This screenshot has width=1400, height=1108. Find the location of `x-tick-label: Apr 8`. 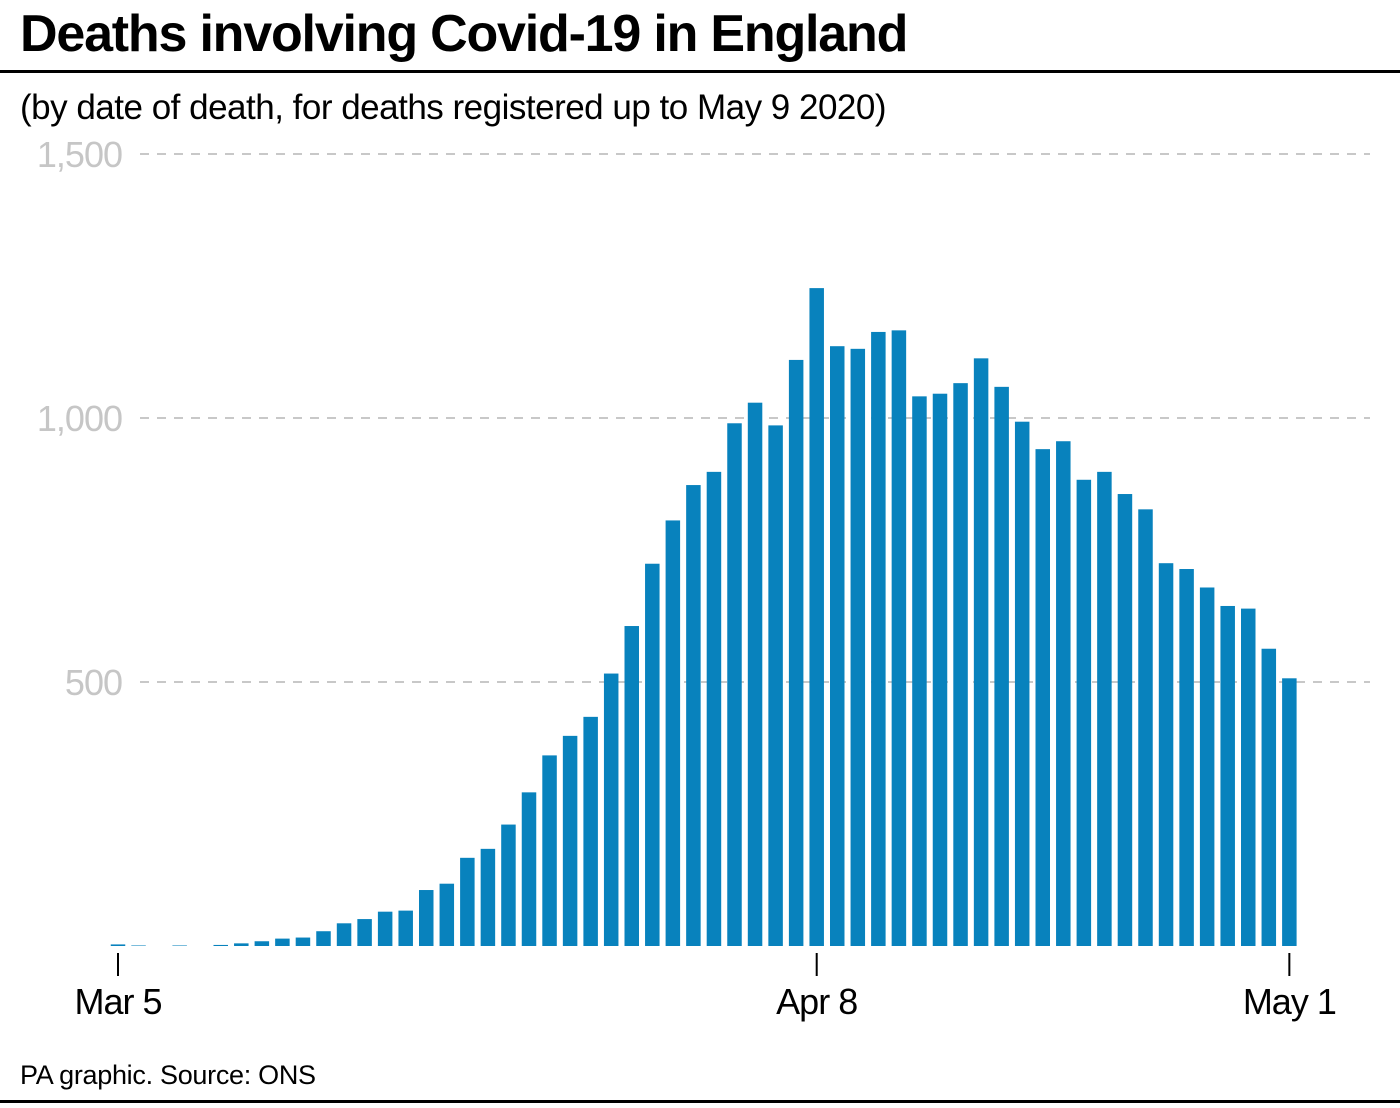

x-tick-label: Apr 8 is located at coordinates (816, 1001).